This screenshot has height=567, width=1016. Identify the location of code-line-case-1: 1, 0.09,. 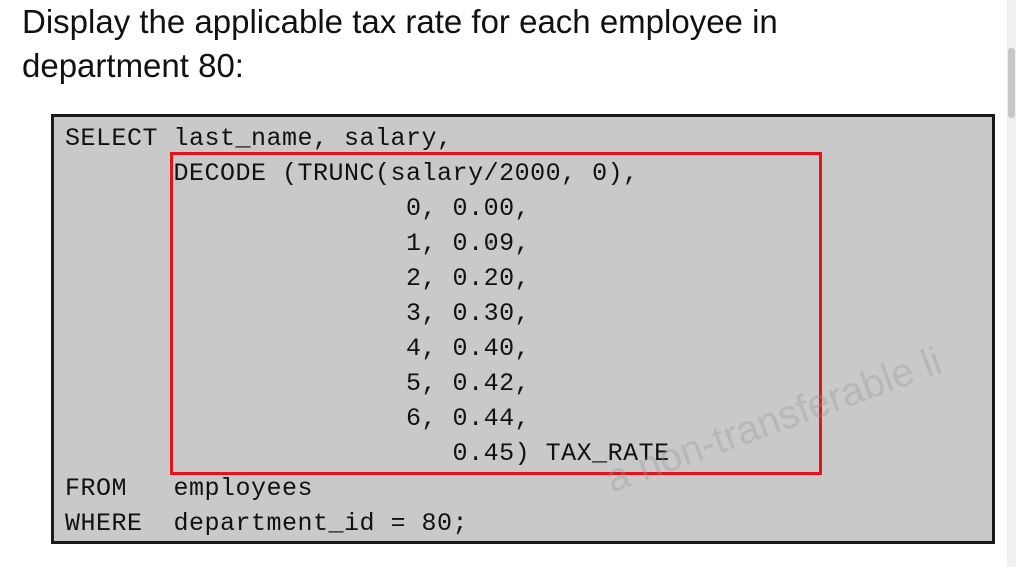
(298, 243).